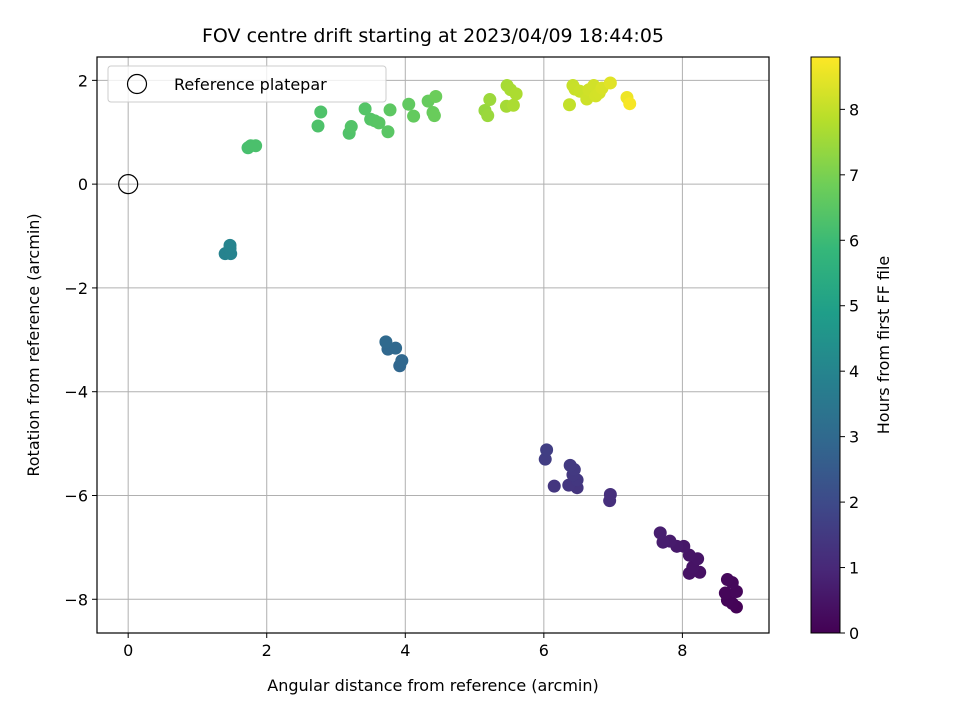 The width and height of the screenshot is (960, 720). I want to click on legend: Reference platepar, so click(247, 84).